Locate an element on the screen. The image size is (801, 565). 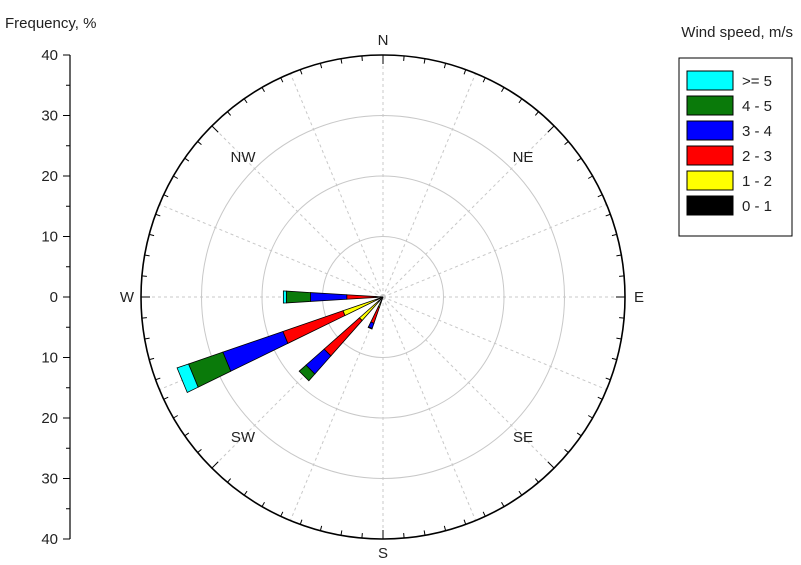
frequency-tick-label: 0 is located at coordinates (54, 297).